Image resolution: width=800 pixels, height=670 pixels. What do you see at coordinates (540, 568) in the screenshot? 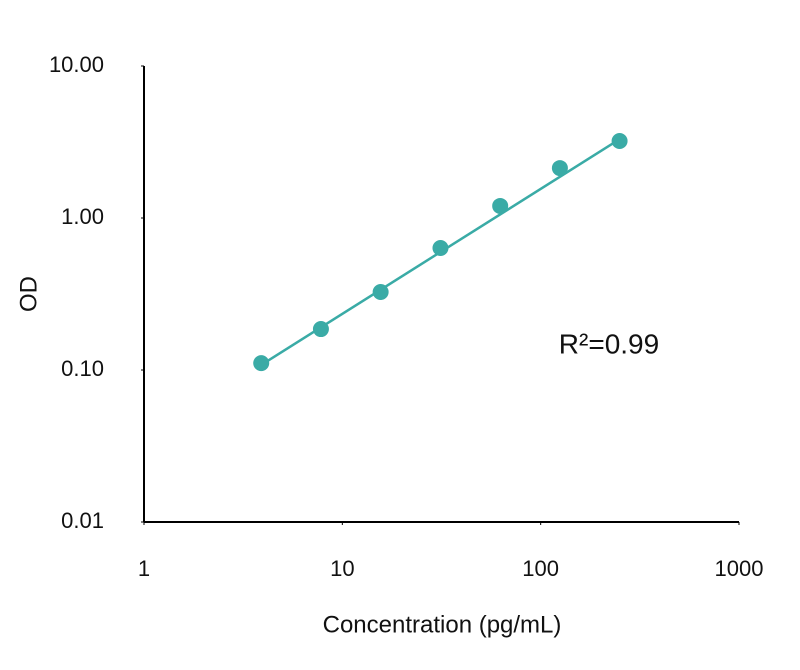
I see `x-tick-label: 100` at bounding box center [540, 568].